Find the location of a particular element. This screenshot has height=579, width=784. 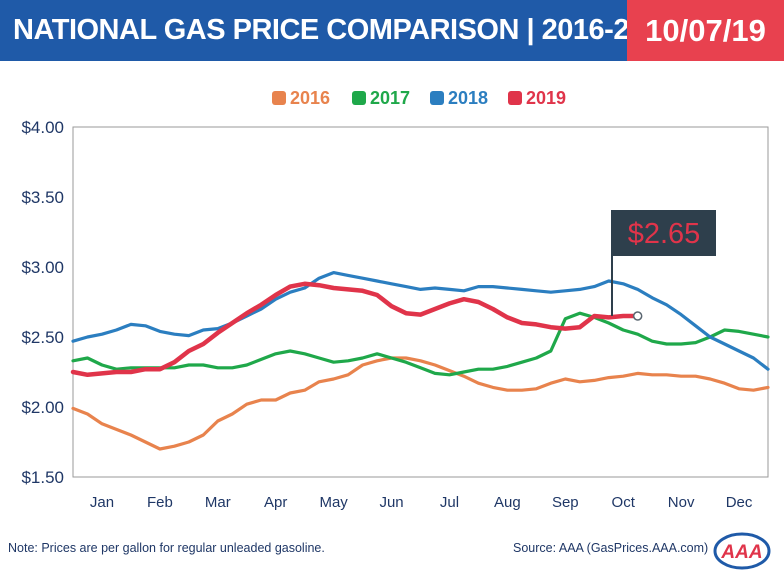

aaa-logo-icon: AAA is located at coordinates (742, 551).